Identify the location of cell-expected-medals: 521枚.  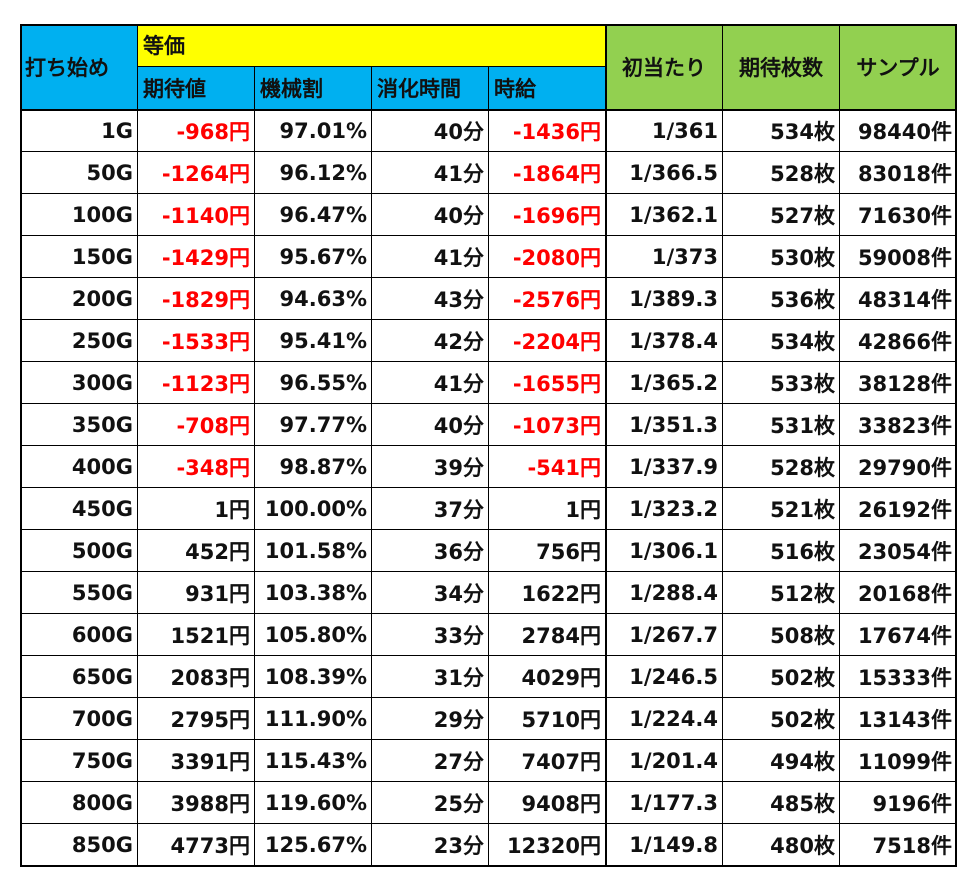
(781, 509).